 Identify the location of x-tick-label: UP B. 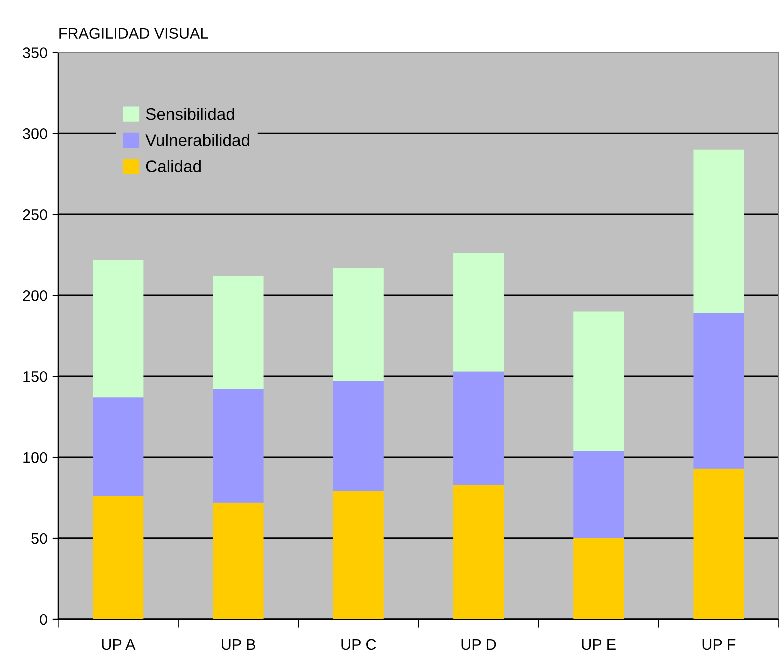
(239, 644).